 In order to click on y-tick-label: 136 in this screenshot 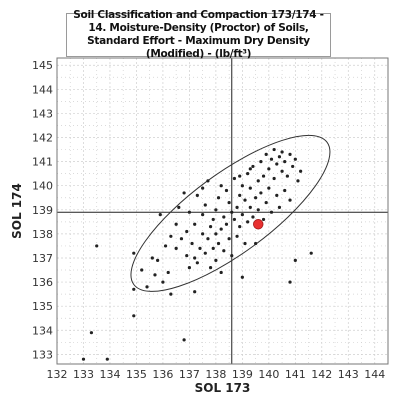, I will do `click(42, 282)`.